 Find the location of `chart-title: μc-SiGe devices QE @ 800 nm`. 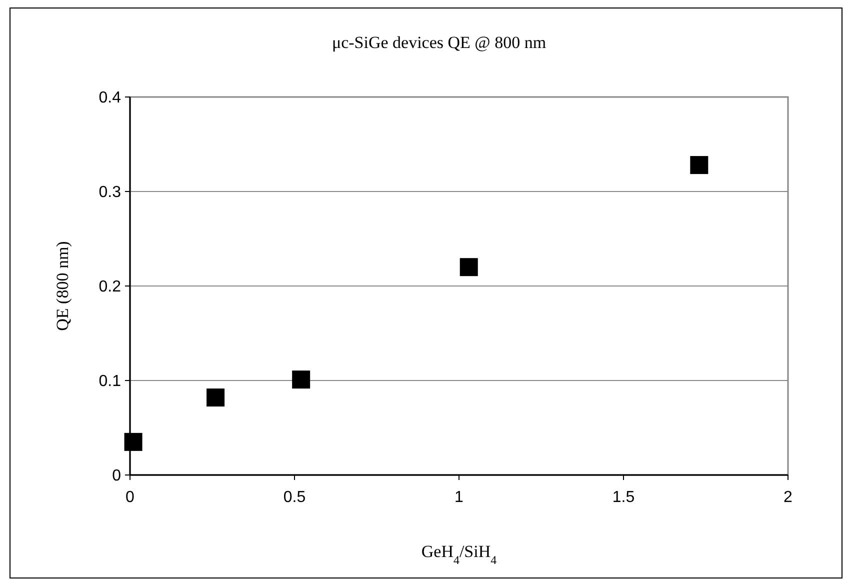

chart-title: μc-SiGe devices QE @ 800 nm is located at coordinates (439, 42).